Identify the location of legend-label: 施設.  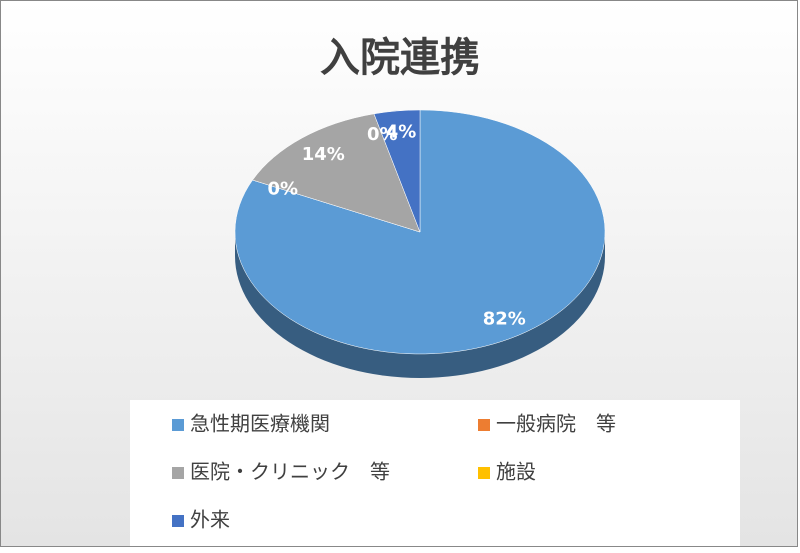
(516, 472).